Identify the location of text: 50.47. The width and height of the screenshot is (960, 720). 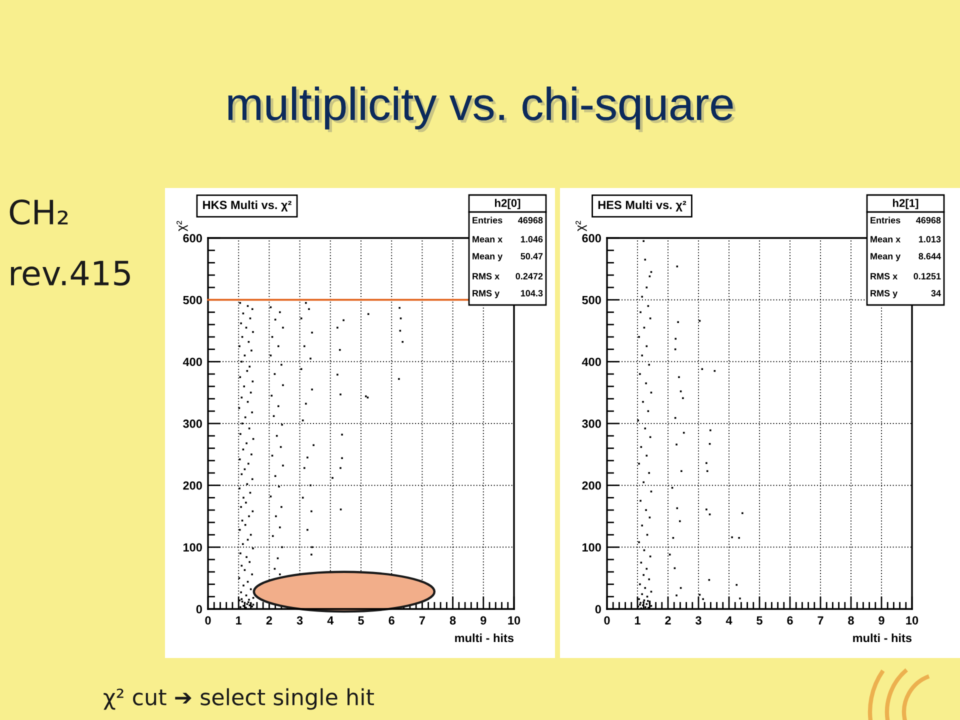
(531, 256).